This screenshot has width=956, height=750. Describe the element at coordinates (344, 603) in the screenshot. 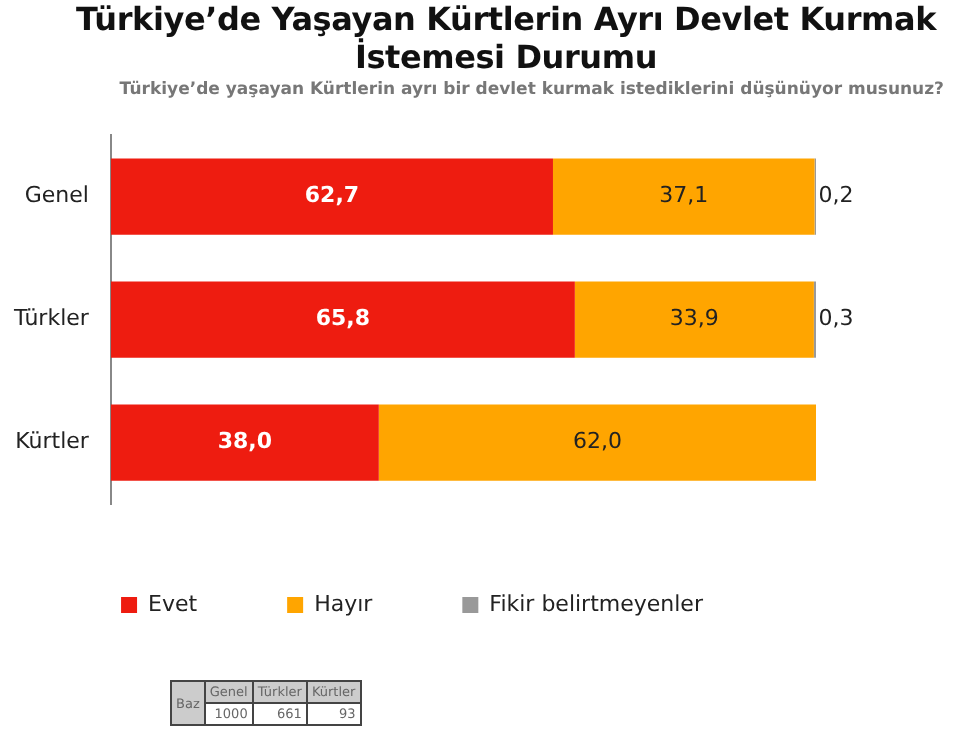

I see `legend-label: Hayır` at that location.